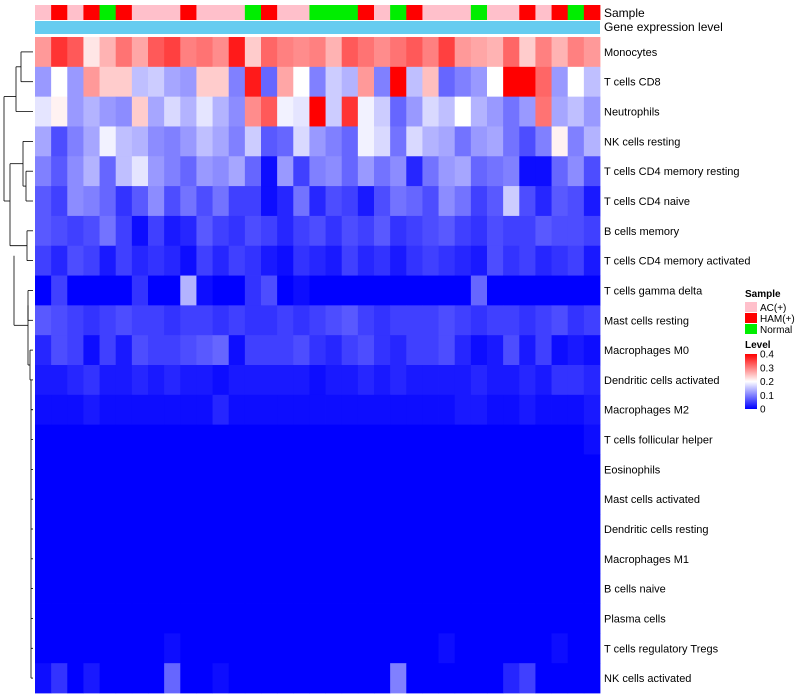  Describe the element at coordinates (767, 396) in the screenshot. I see `legend-level-tick: 0.1` at that location.